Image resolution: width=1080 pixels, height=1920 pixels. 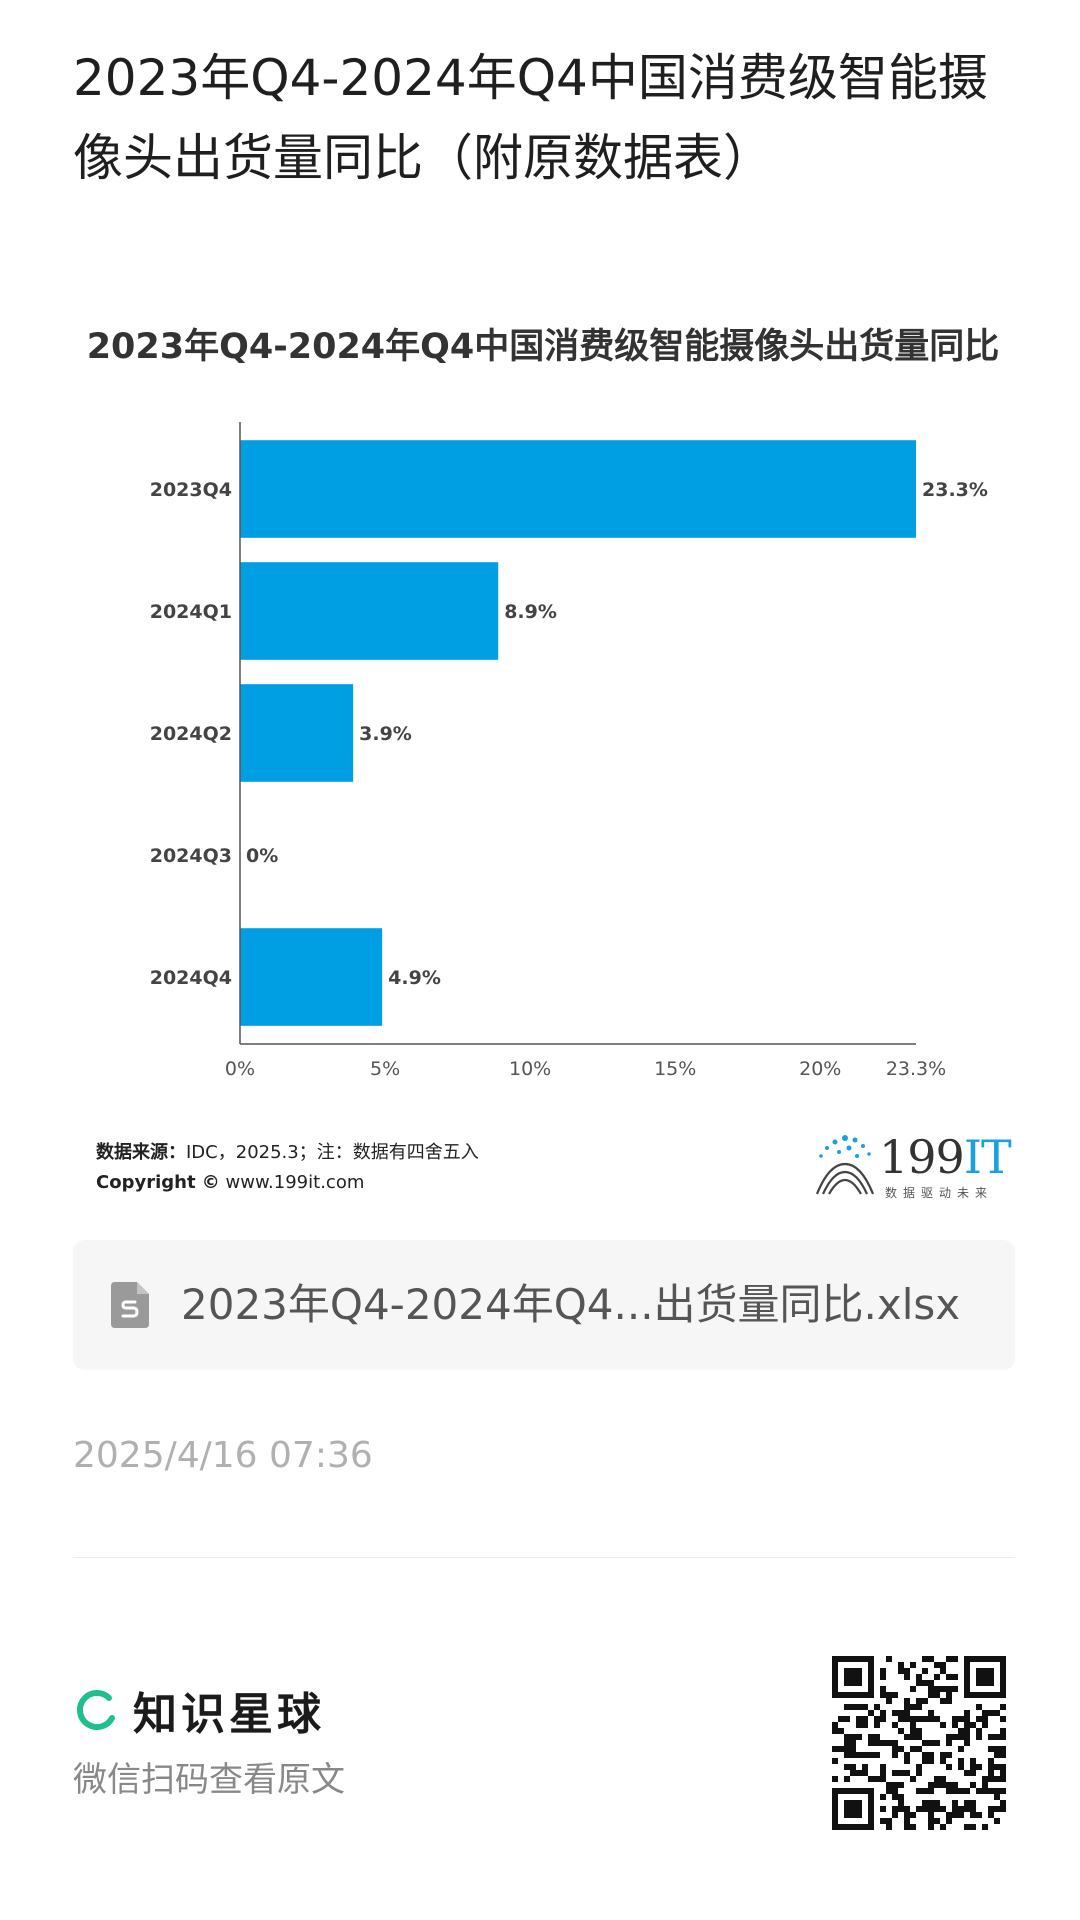 What do you see at coordinates (919, 1743) in the screenshot?
I see `qr-code-icon` at bounding box center [919, 1743].